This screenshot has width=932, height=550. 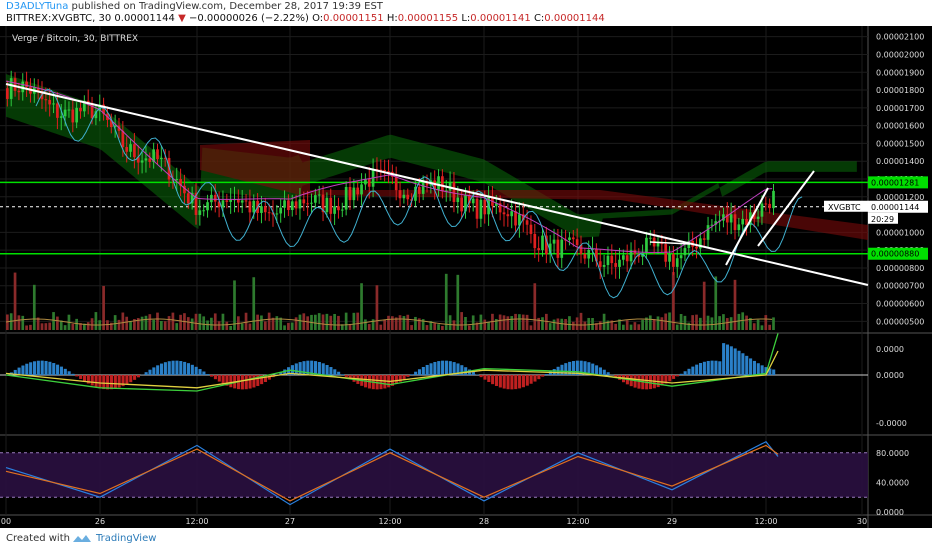 What do you see at coordinates (434, 473) in the screenshot?
I see `stoch-rsi-pane` at bounding box center [434, 473].